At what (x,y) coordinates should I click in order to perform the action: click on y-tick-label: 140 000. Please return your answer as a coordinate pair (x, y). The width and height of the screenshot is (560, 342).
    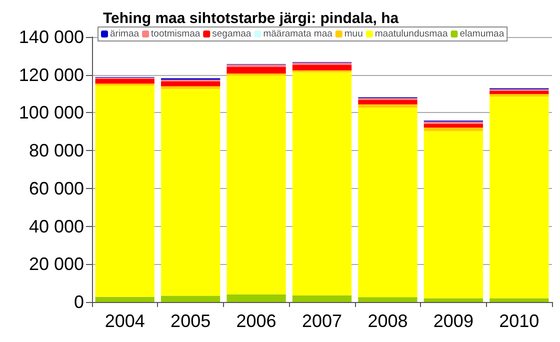
    Looking at the image, I should click on (51, 37).